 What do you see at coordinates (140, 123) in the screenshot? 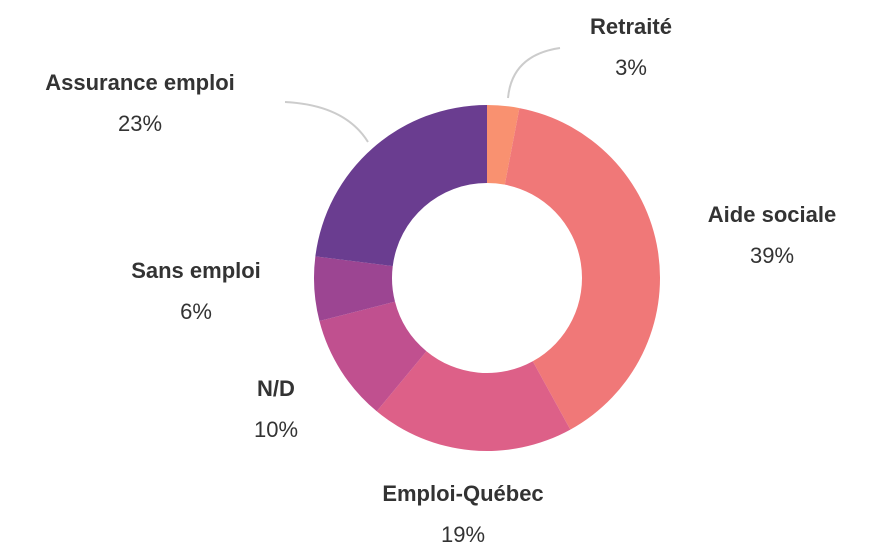
I see `slice-value: 23%` at bounding box center [140, 123].